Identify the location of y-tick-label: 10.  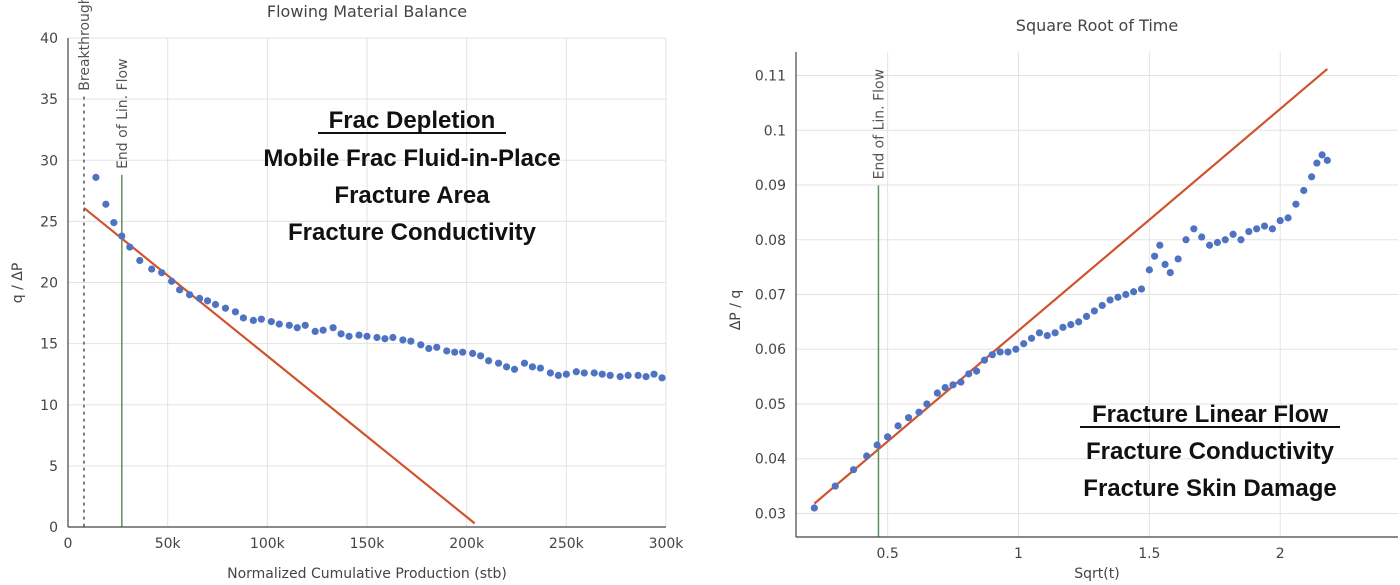
(49, 406).